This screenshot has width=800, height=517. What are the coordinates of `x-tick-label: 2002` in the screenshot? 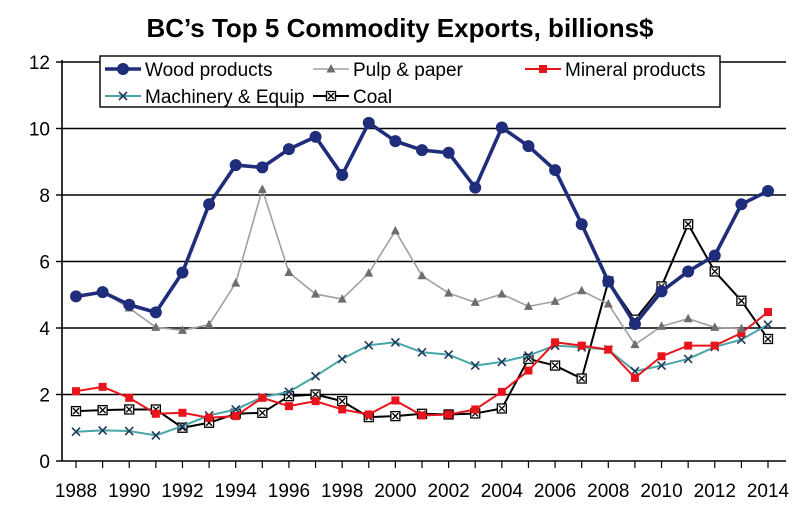 It's located at (448, 491).